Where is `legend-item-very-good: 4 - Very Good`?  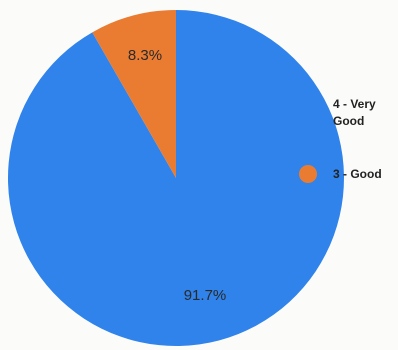 legend-item-very-good: 4 - Very Good is located at coordinates (365, 116).